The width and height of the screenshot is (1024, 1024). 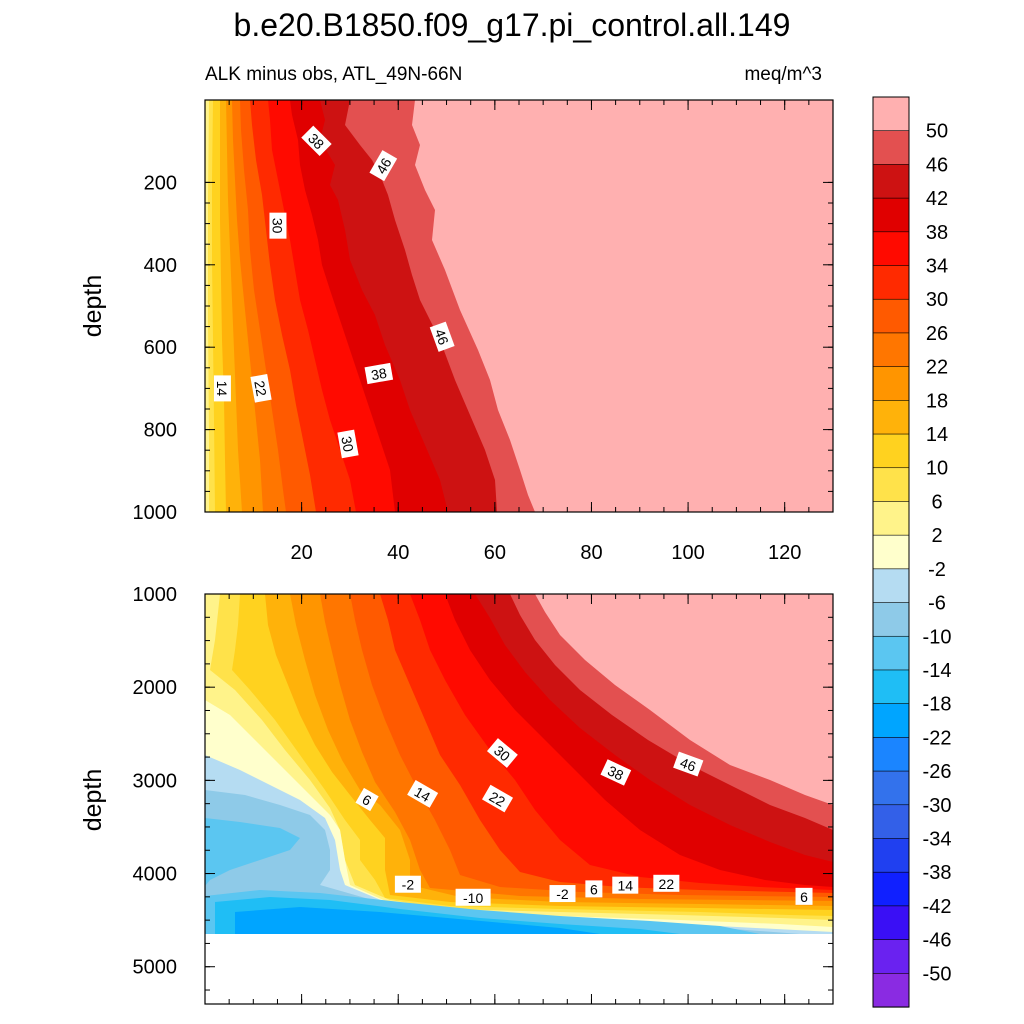 I want to click on colorbar-label: 38, so click(x=937, y=233).